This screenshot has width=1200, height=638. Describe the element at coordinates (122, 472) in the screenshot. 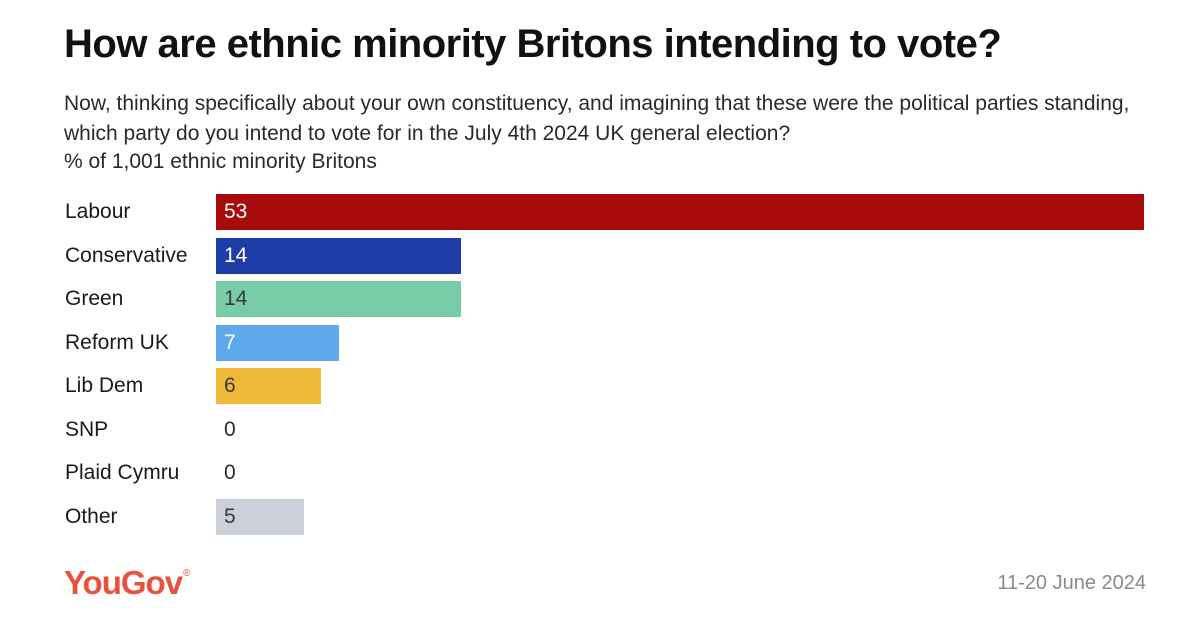

I see `category-label-plaid-cymru: Plaid Cymru` at that location.